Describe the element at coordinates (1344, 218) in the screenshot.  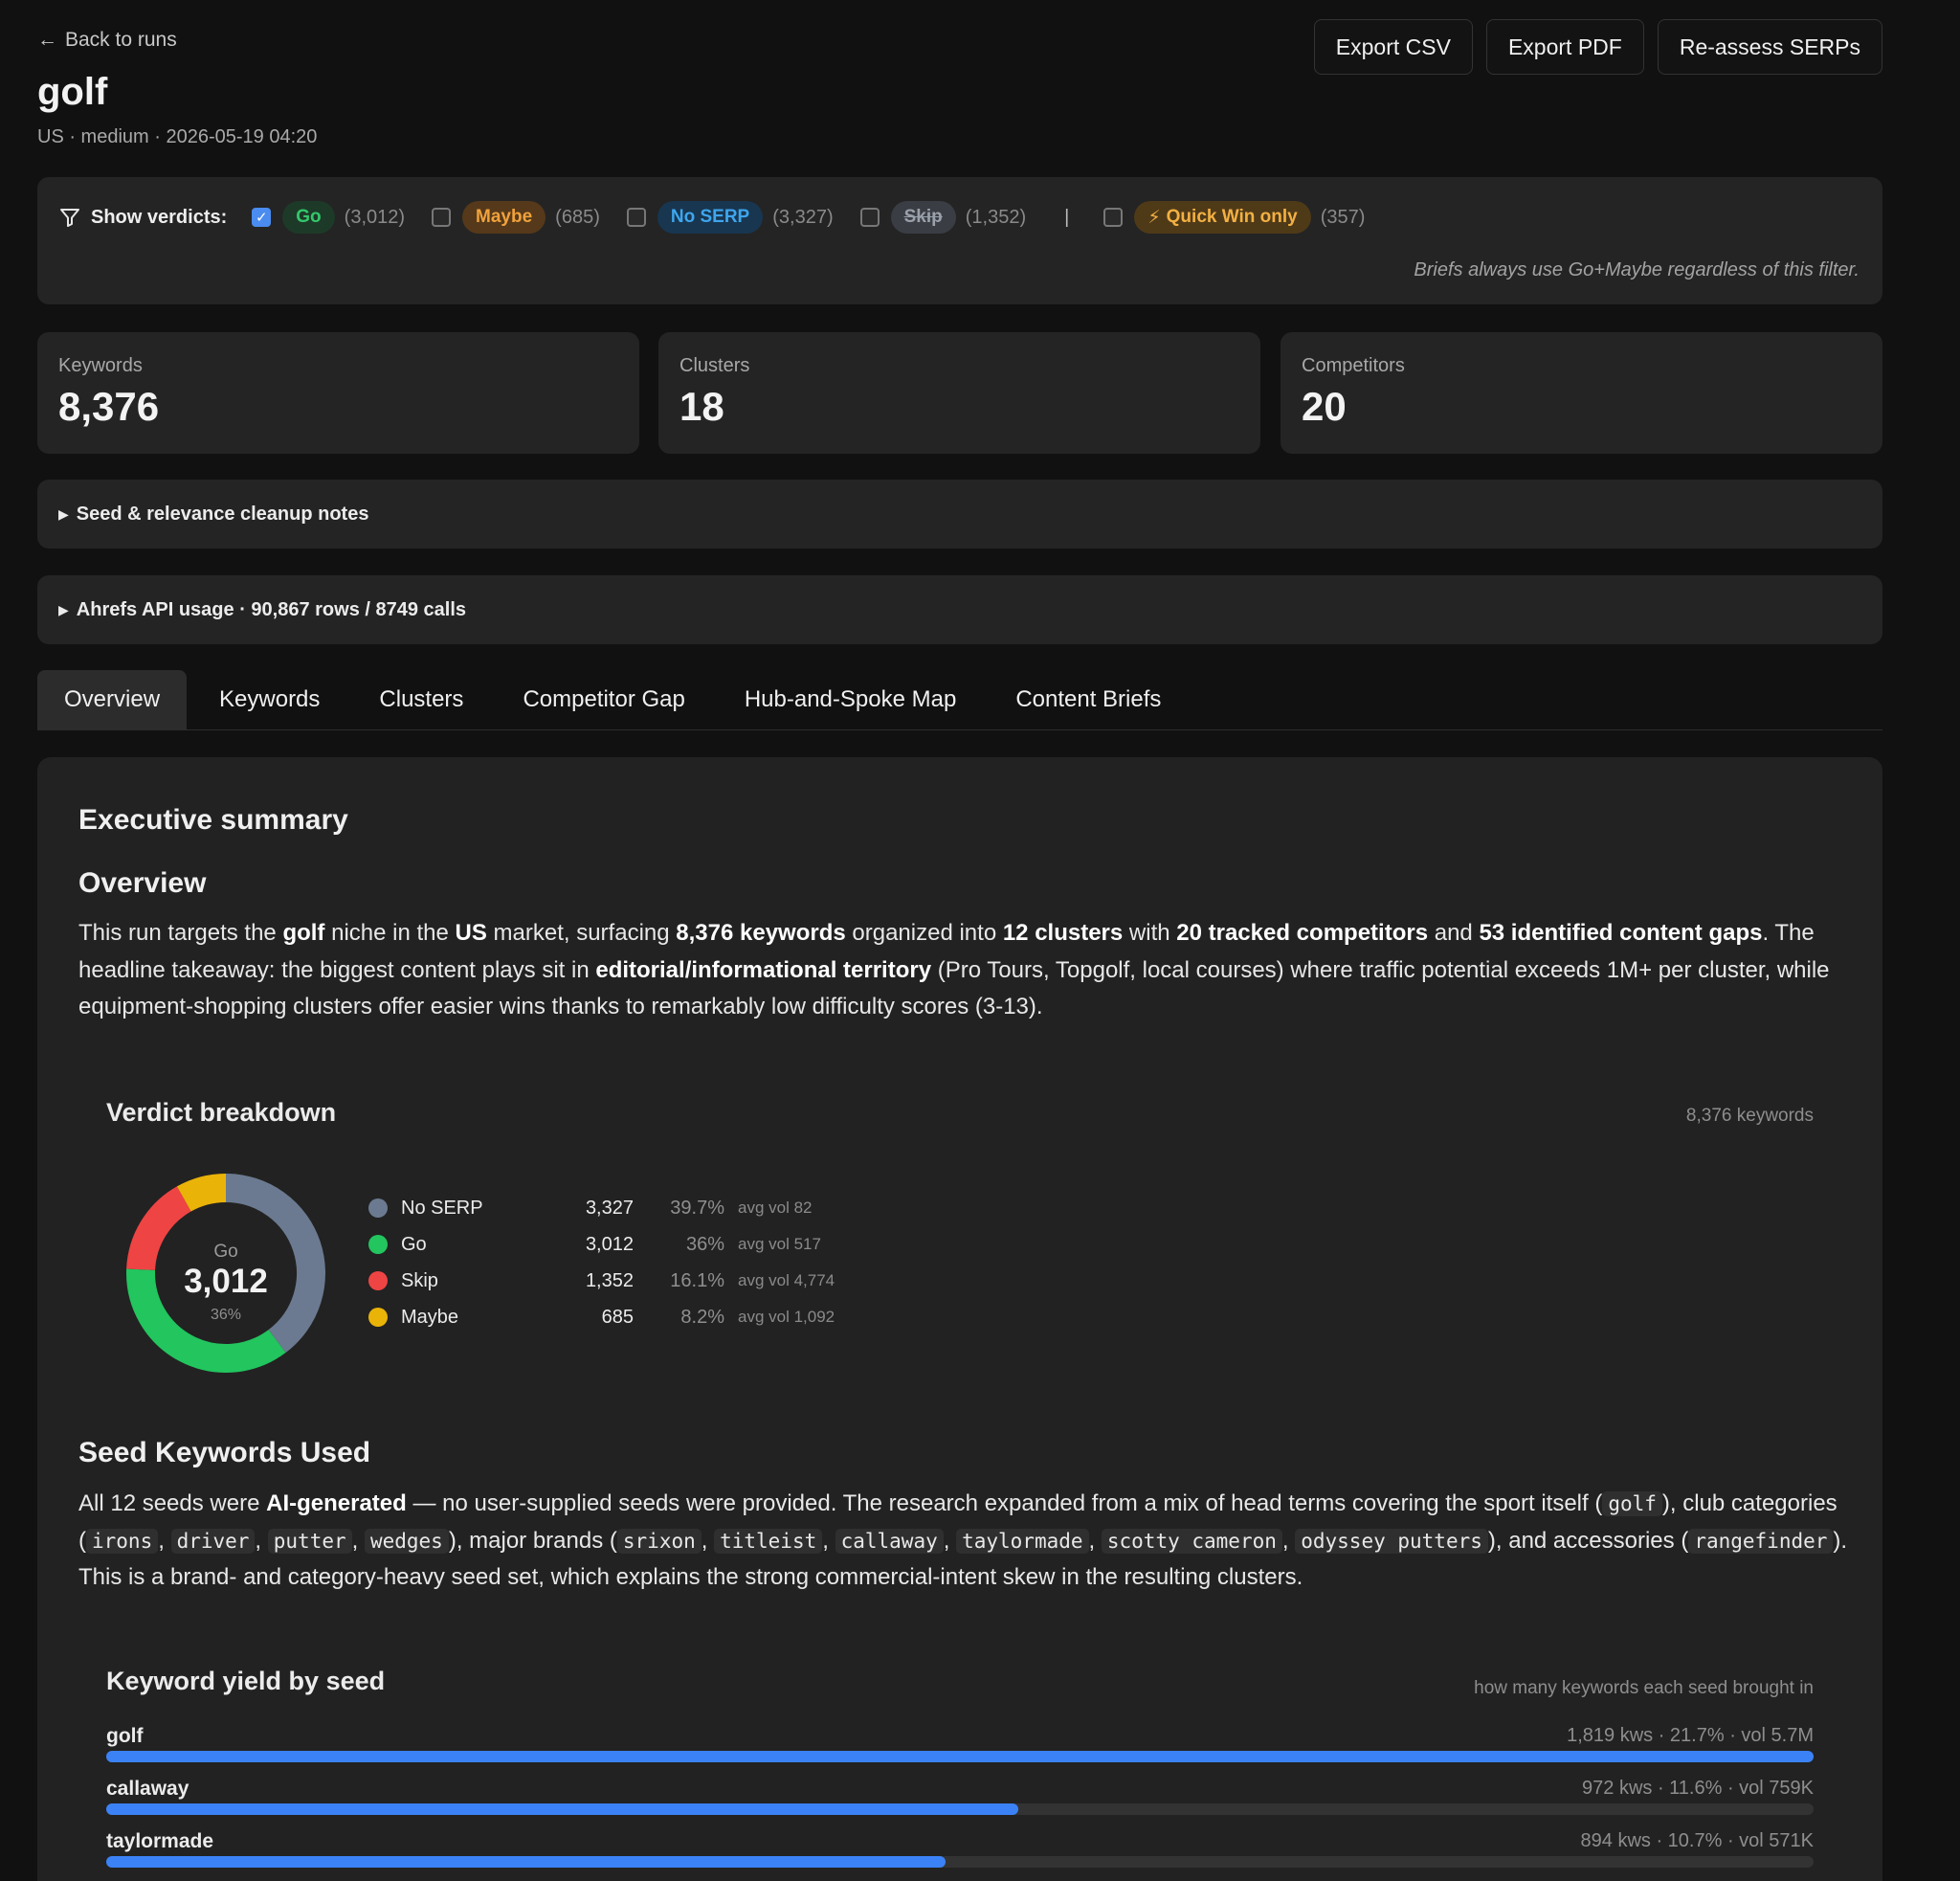
I see `quick-win-count: (357)` at that location.